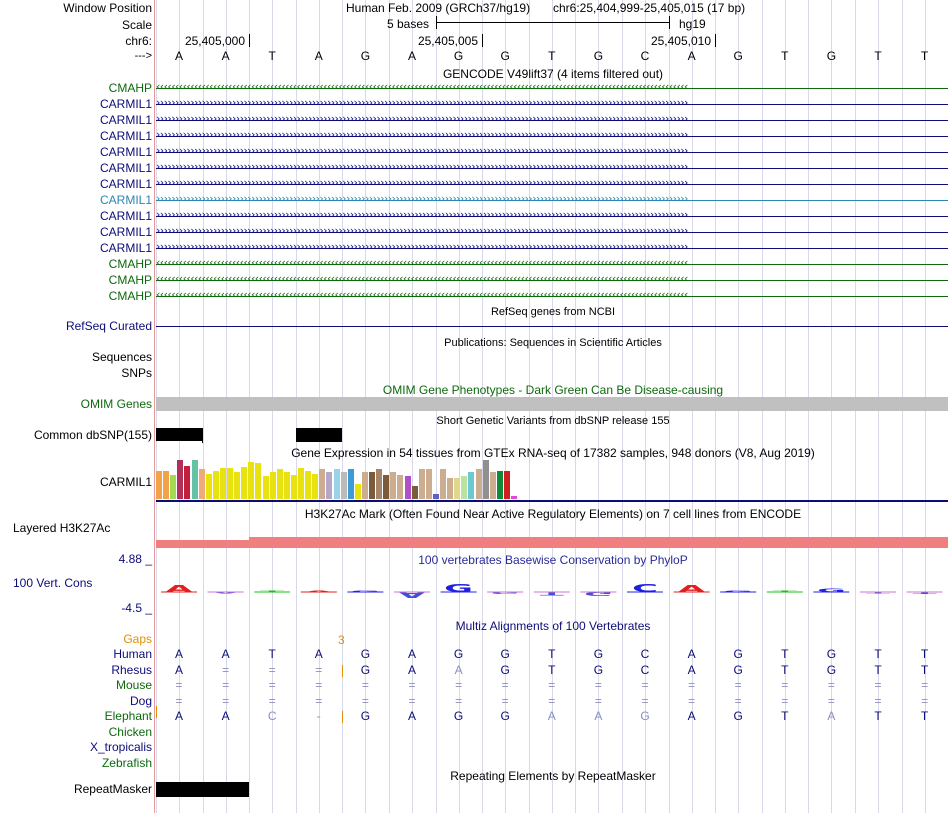 The height and width of the screenshot is (813, 950). What do you see at coordinates (552, 326) in the screenshot?
I see `refseq-feature-line` at bounding box center [552, 326].